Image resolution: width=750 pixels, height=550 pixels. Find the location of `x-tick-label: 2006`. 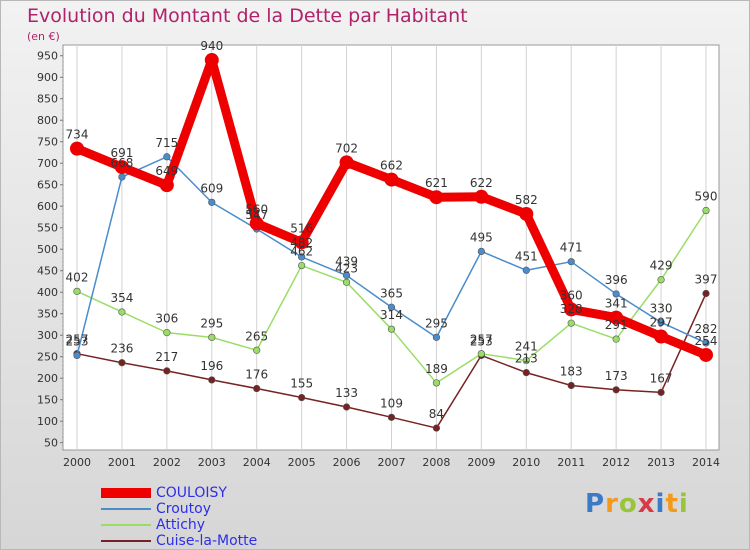

x-tick-label: 2006 is located at coordinates (347, 462).